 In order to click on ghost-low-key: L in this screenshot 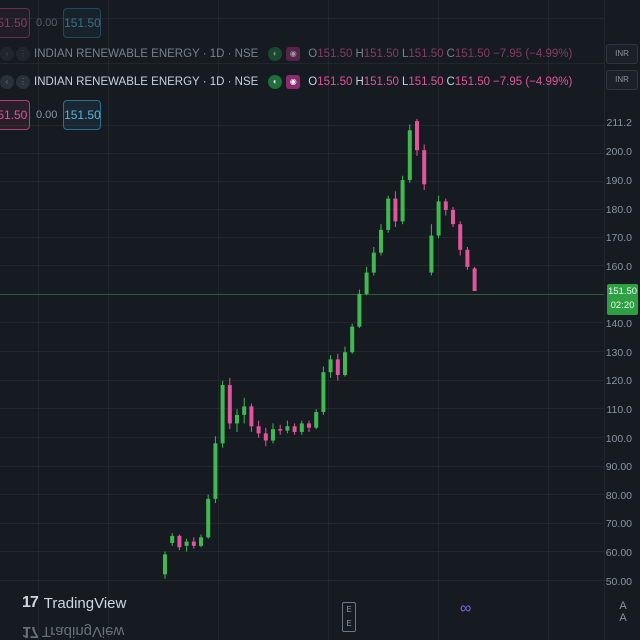, I will do `click(405, 54)`.